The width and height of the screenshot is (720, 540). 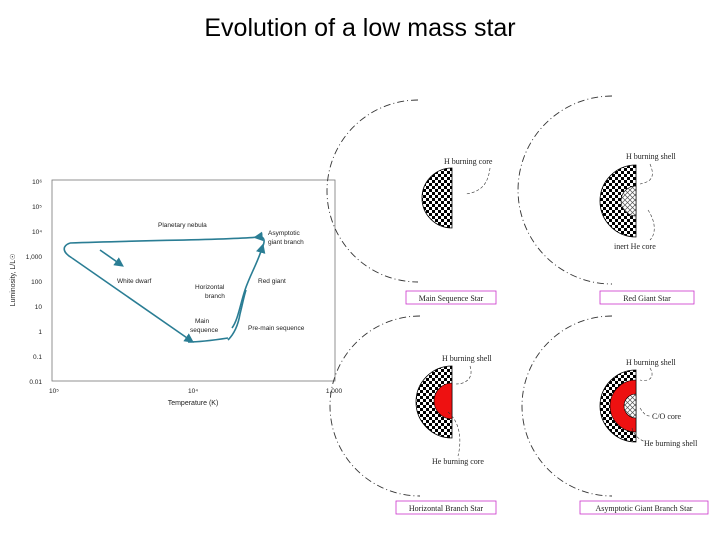 What do you see at coordinates (68, 250) in the screenshot?
I see `track-nebula-turn` at bounding box center [68, 250].